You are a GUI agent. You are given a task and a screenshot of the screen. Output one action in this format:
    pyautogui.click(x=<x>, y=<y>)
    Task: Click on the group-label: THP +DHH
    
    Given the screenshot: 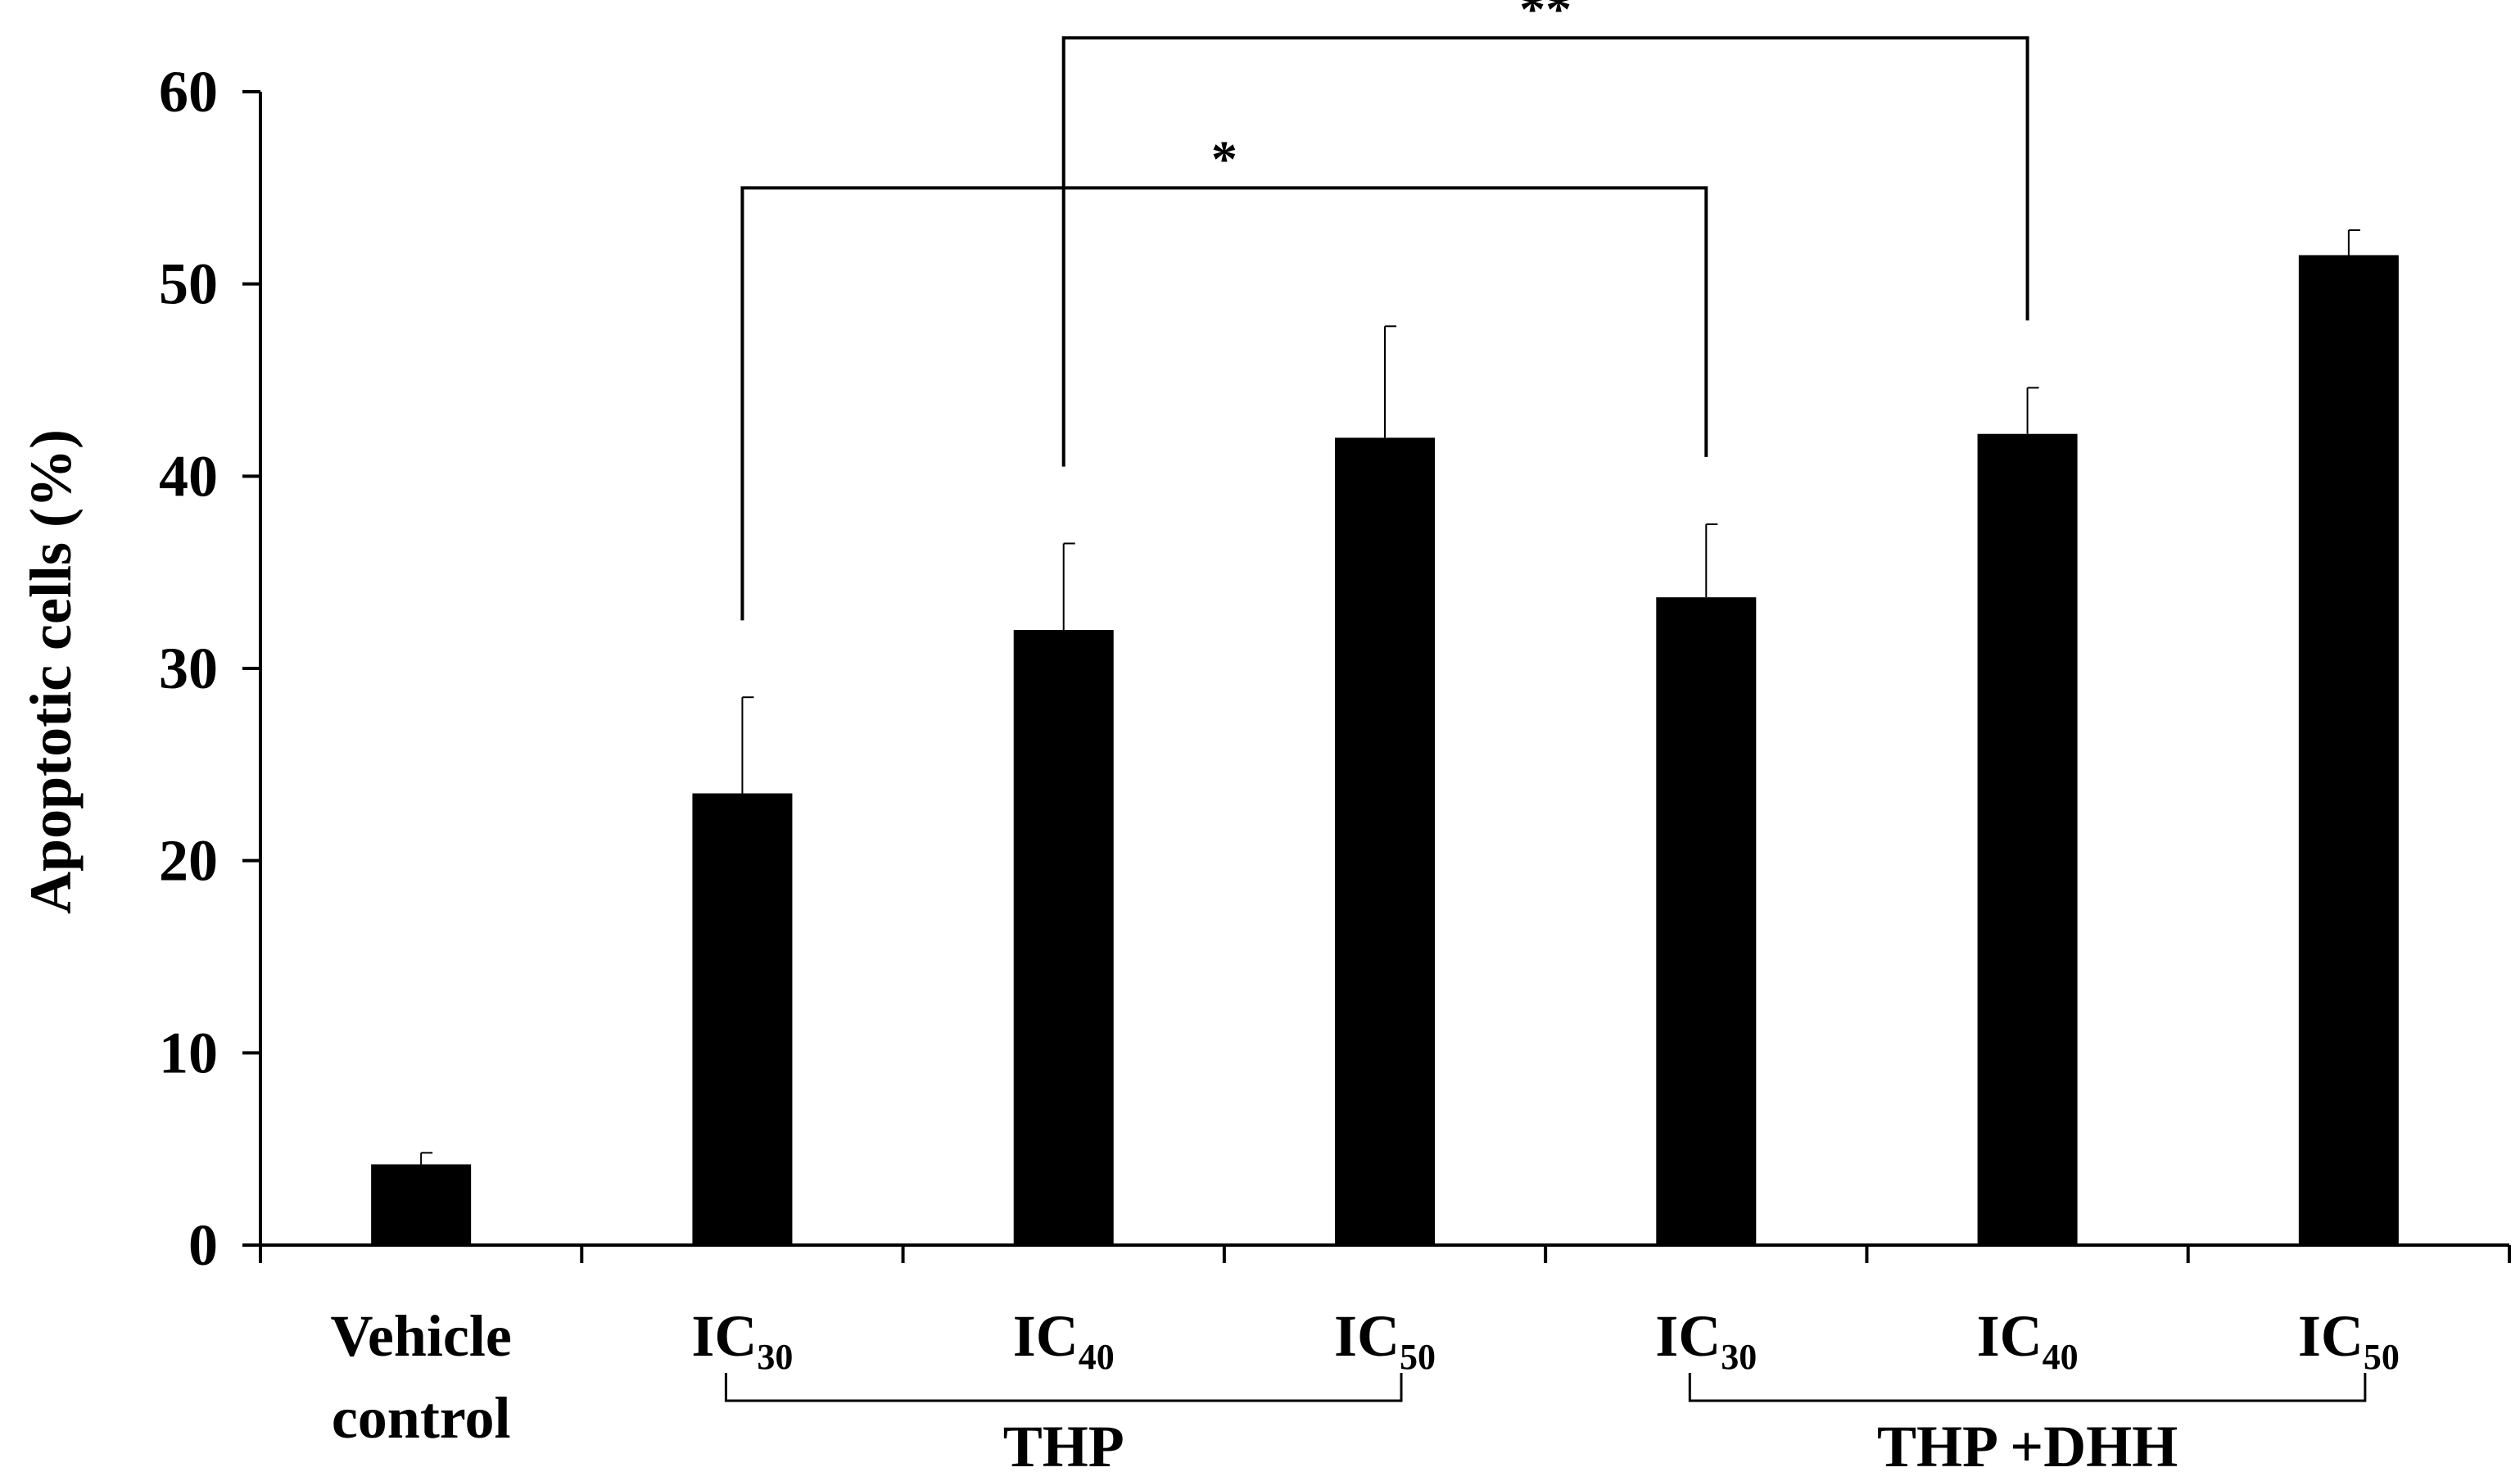 What is the action you would take?
    pyautogui.click(x=2027, y=1446)
    